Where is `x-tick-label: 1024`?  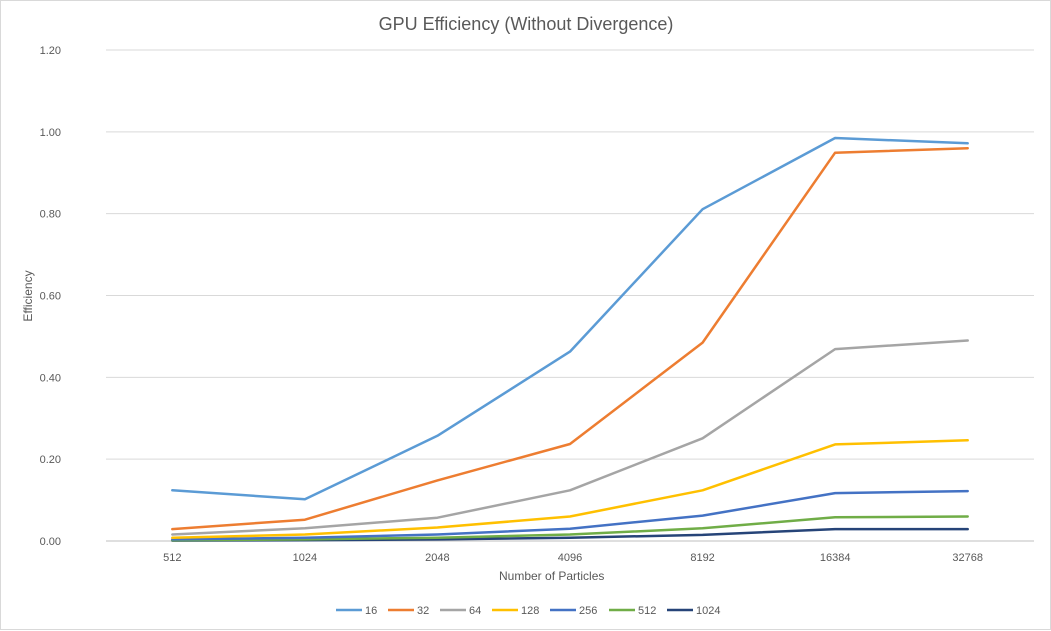 x-tick-label: 1024 is located at coordinates (305, 558).